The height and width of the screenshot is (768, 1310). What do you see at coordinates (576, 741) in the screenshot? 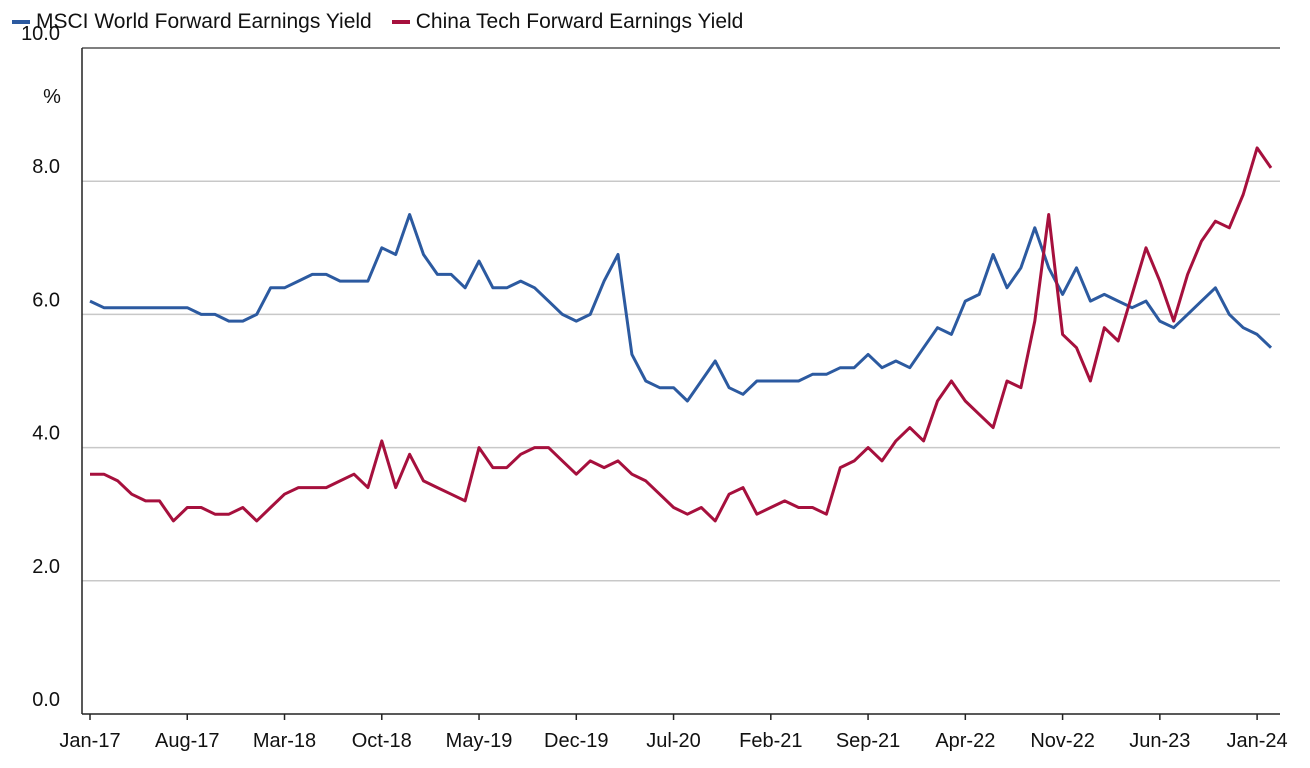
I see `x-tick-label: Dec-19` at bounding box center [576, 741].